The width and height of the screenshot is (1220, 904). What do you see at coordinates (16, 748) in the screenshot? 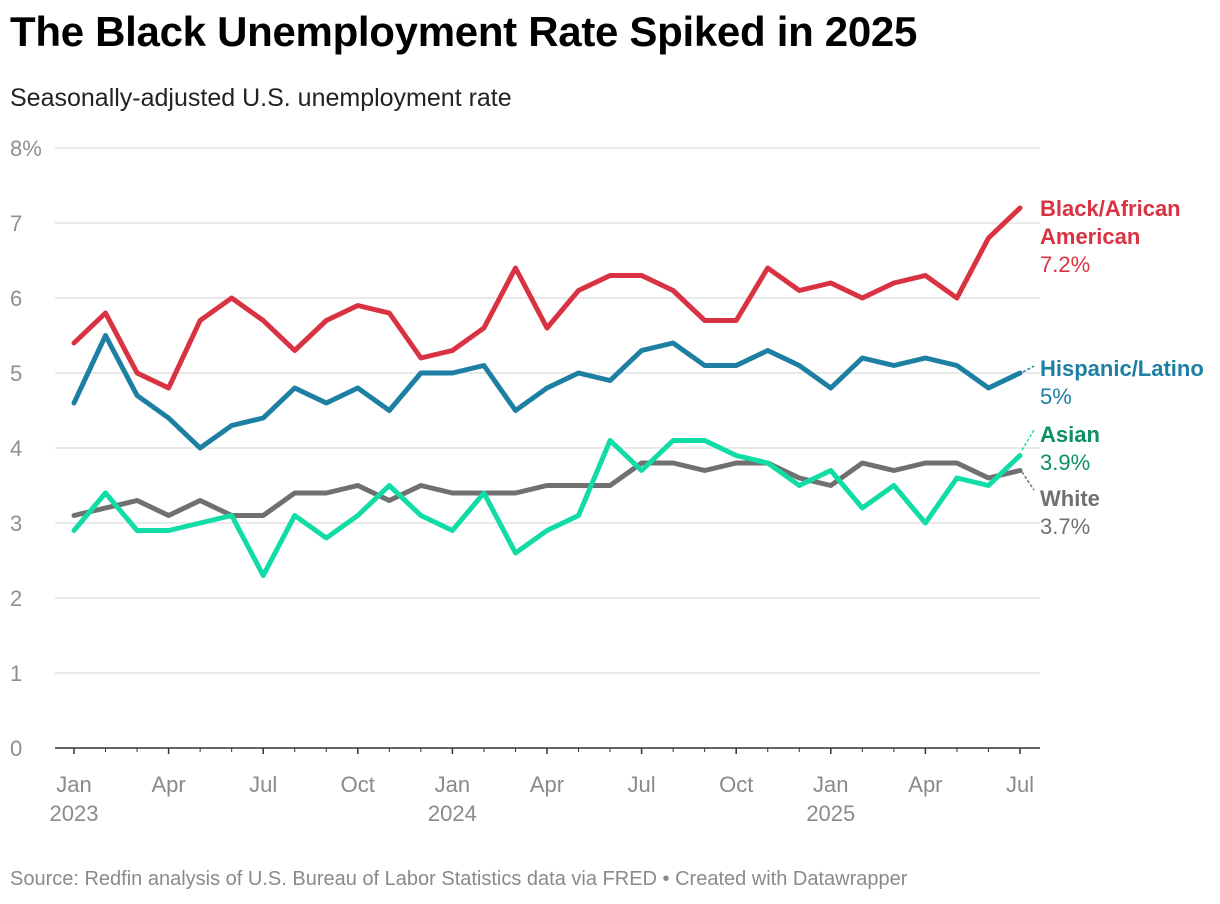
I see `y-tick-label: 0` at bounding box center [16, 748].